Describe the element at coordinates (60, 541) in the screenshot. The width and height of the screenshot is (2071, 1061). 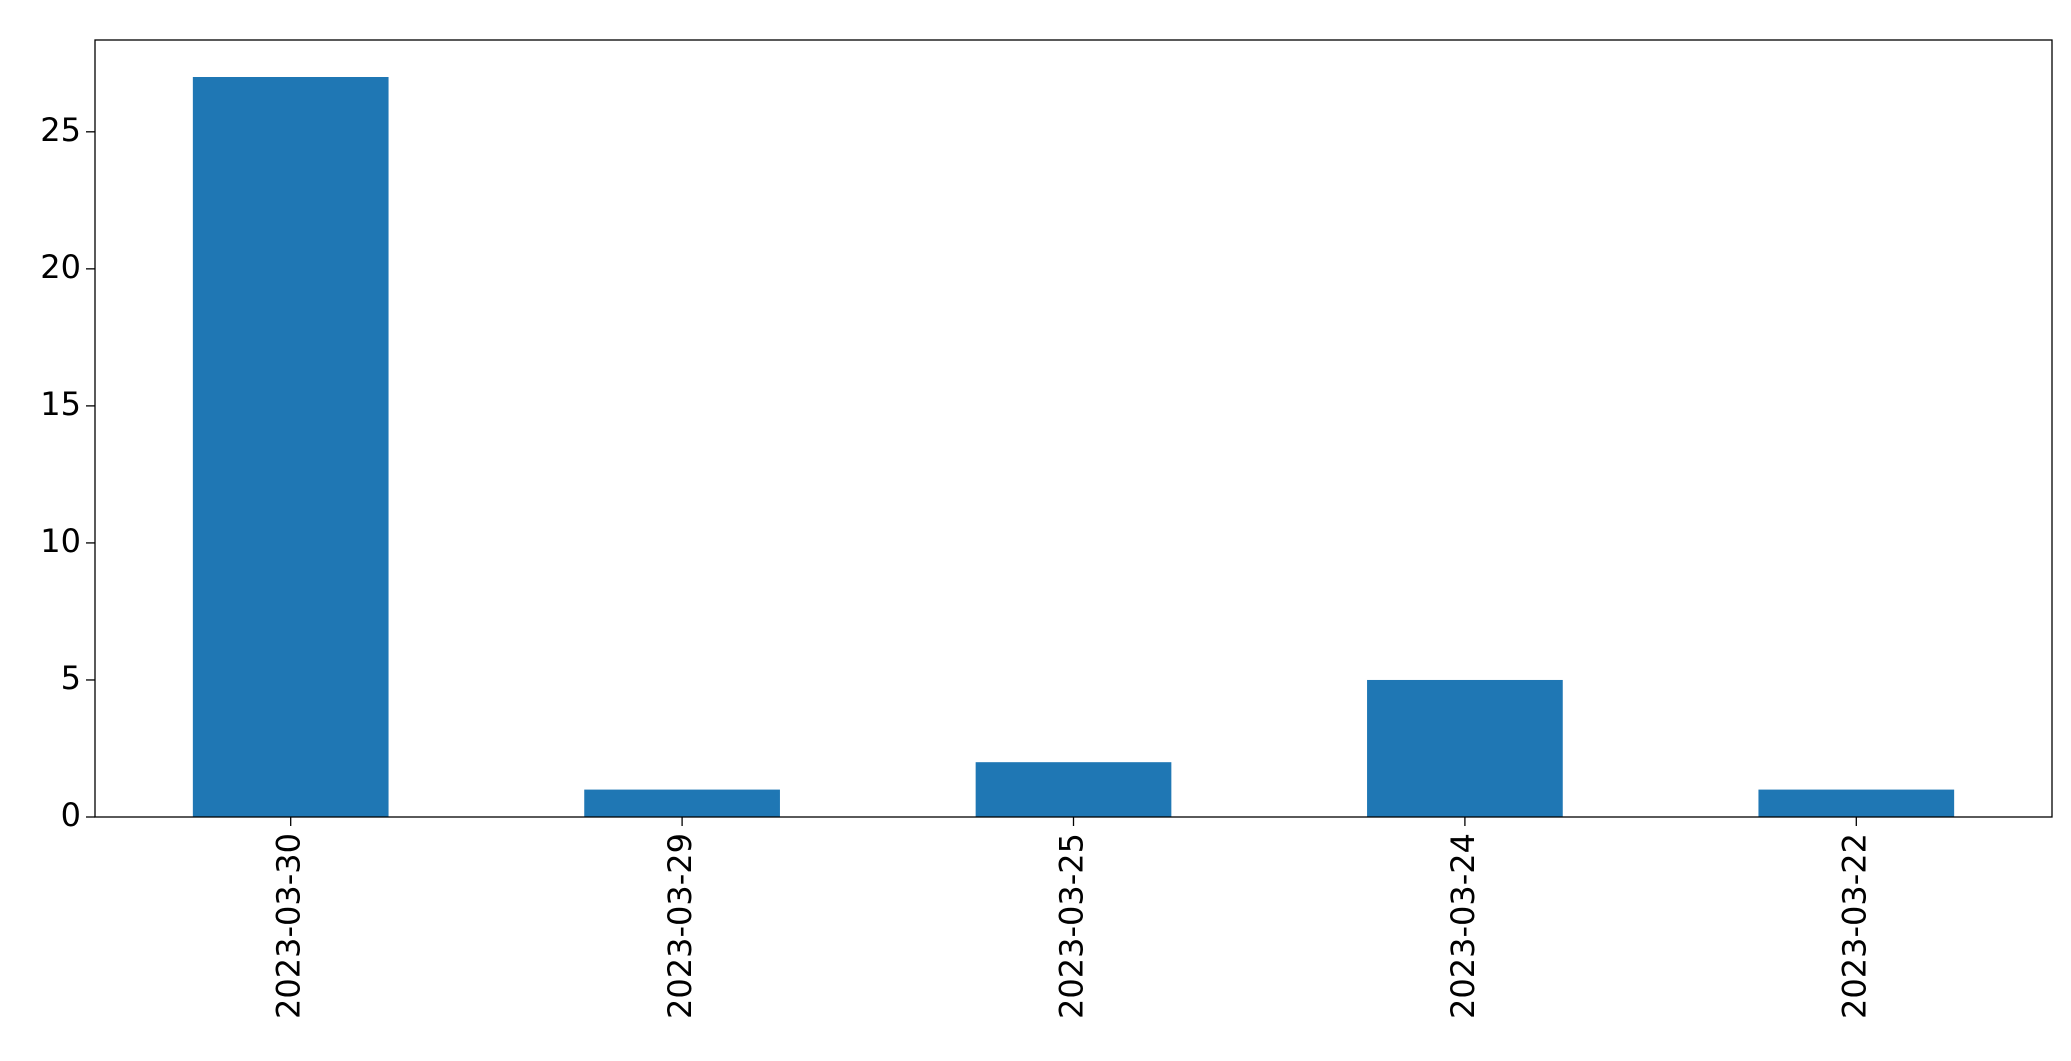
I see `y-tick-label: 10` at that location.